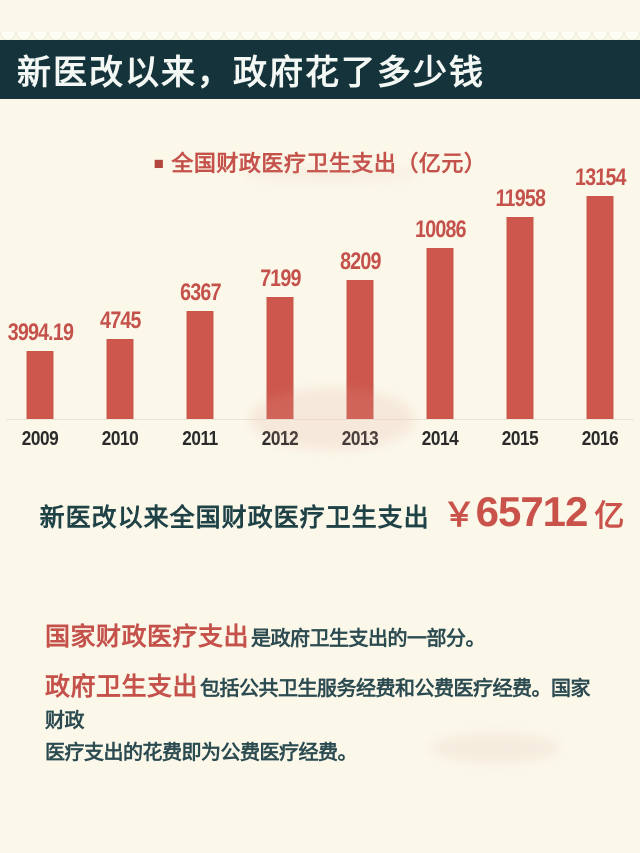  I want to click on note-lead: 政府卫生支出, so click(122, 687).